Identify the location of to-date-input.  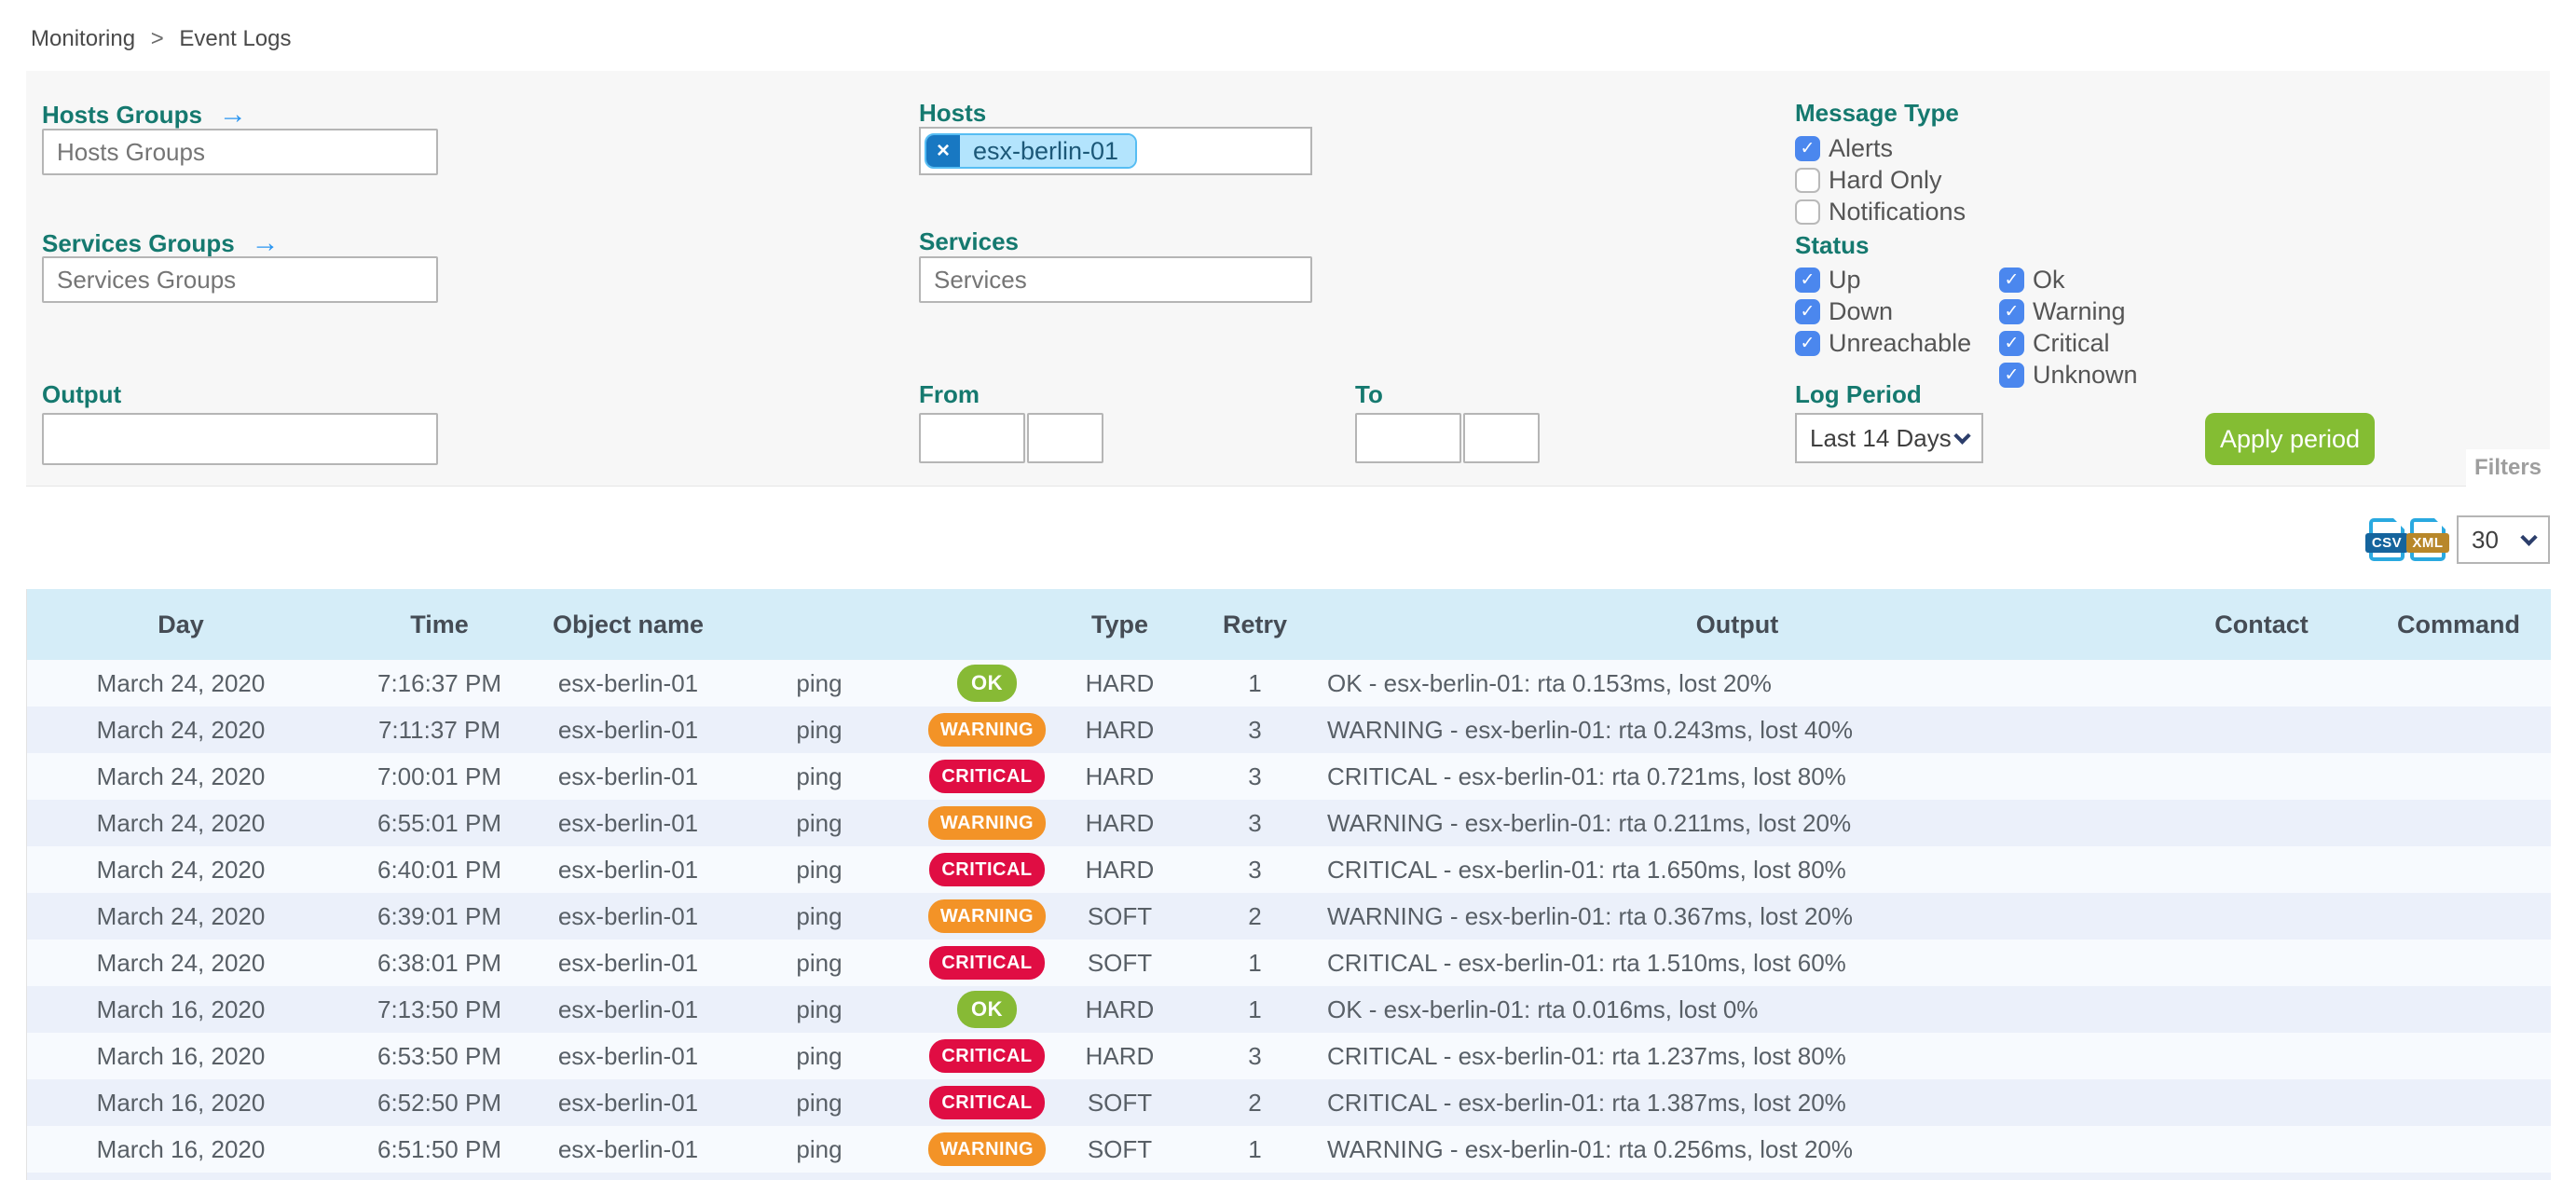
(1408, 438).